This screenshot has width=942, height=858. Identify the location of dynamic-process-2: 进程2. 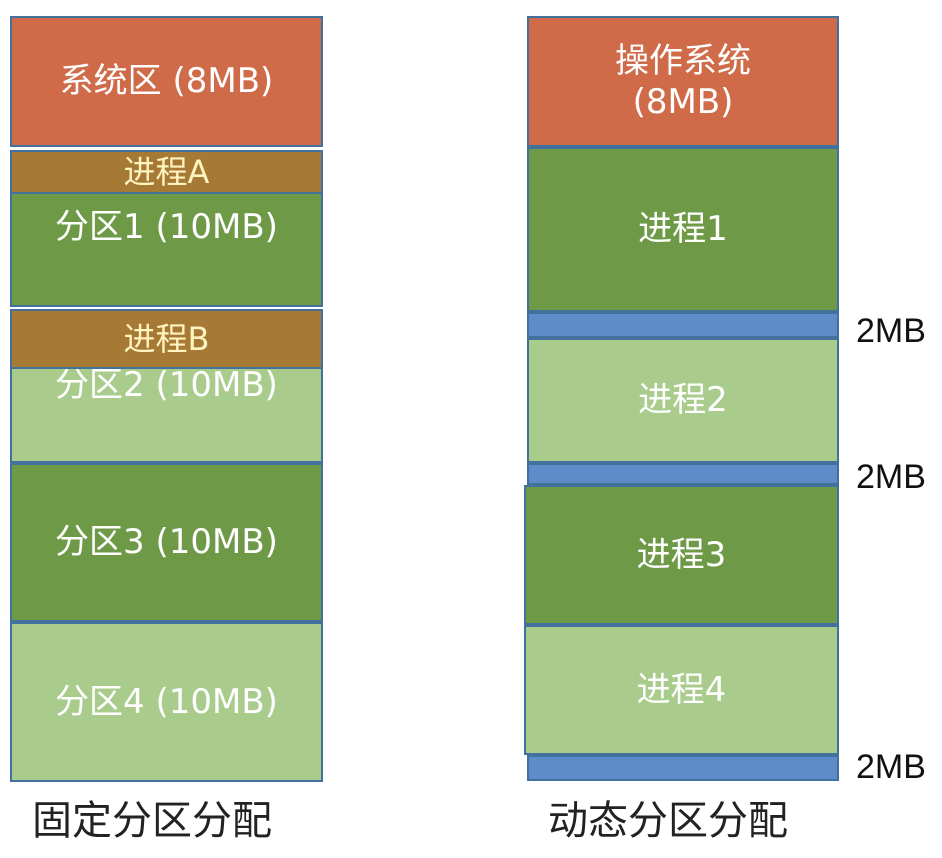
(683, 400).